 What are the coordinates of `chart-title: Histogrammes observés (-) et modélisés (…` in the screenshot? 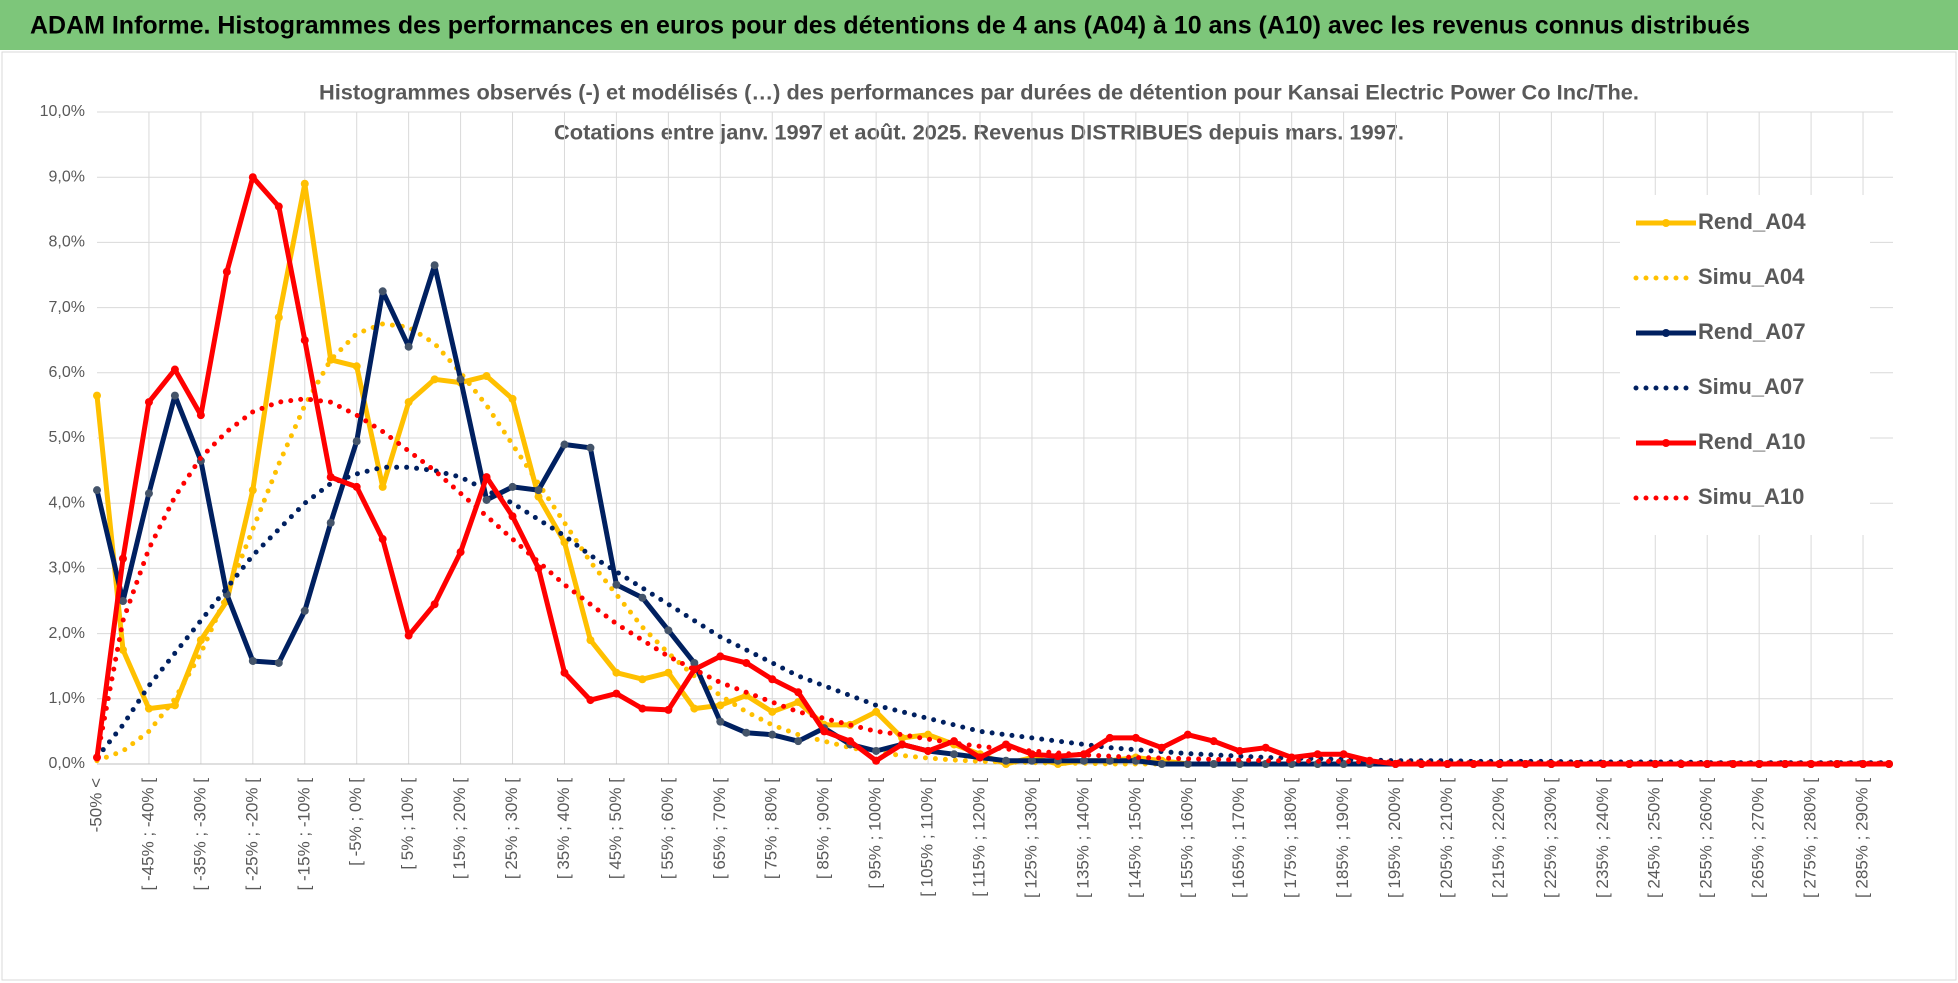 It's located at (979, 93).